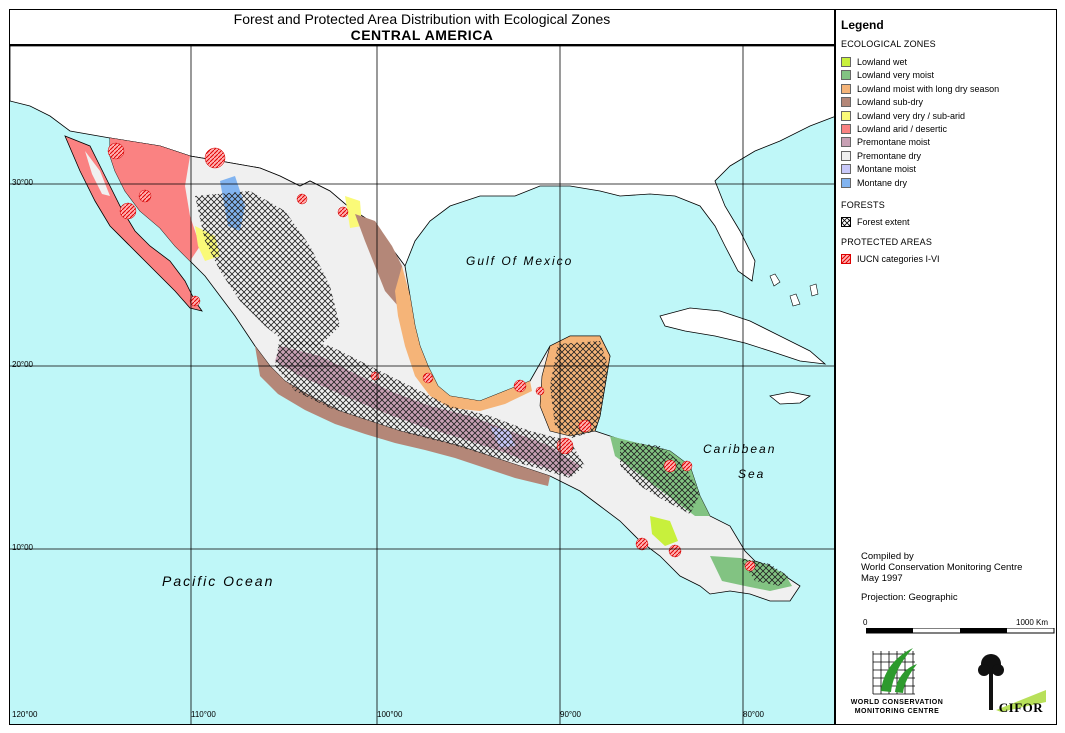  Describe the element at coordinates (740, 449) in the screenshot. I see `caribbean-label: Caribbean` at that location.